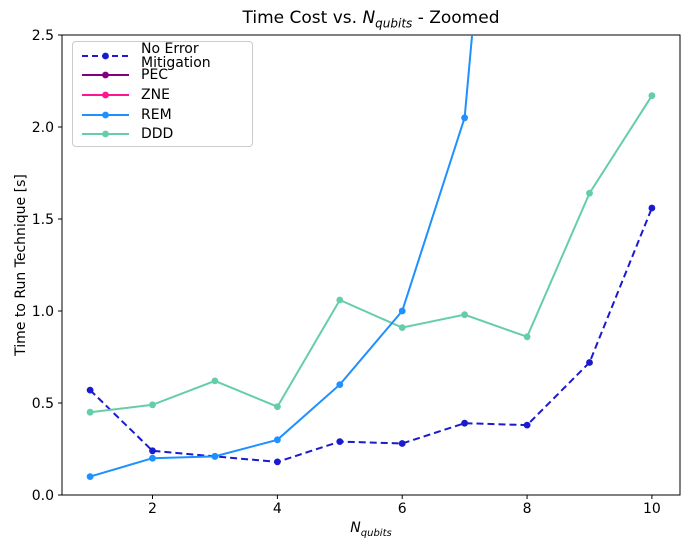 The height and width of the screenshot is (554, 691). What do you see at coordinates (155, 94) in the screenshot?
I see `legend-label: ZNE` at bounding box center [155, 94].